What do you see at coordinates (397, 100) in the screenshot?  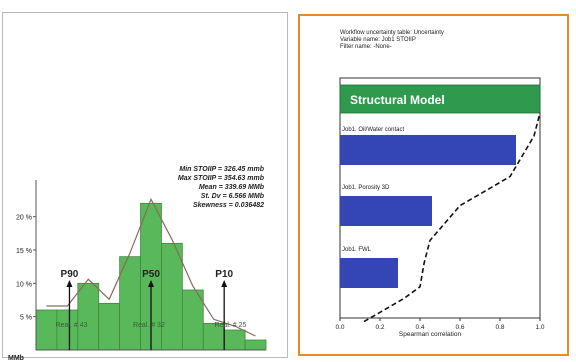 I see `tornado-title: Structural Model` at bounding box center [397, 100].